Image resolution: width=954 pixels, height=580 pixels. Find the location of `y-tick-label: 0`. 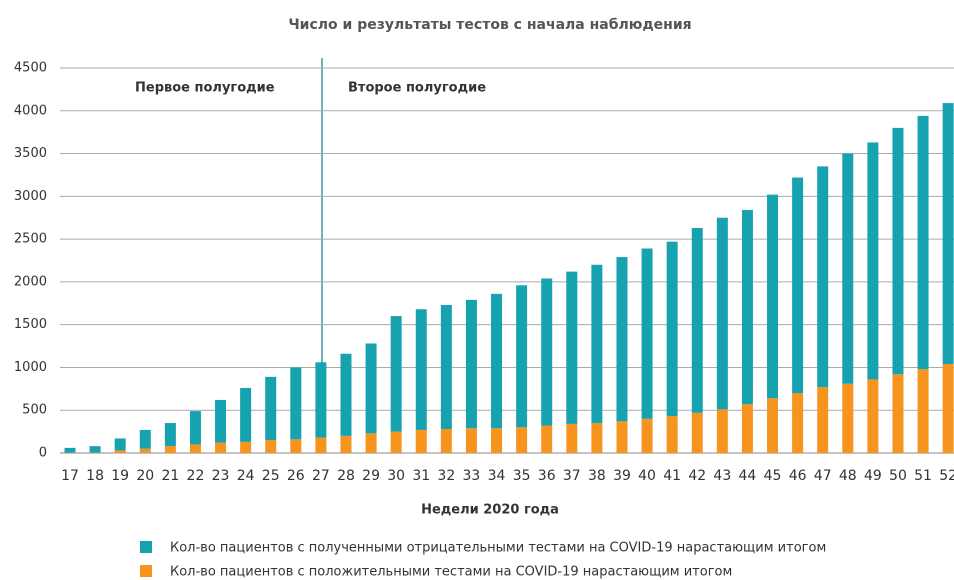

y-tick-label: 0 is located at coordinates (43, 453).